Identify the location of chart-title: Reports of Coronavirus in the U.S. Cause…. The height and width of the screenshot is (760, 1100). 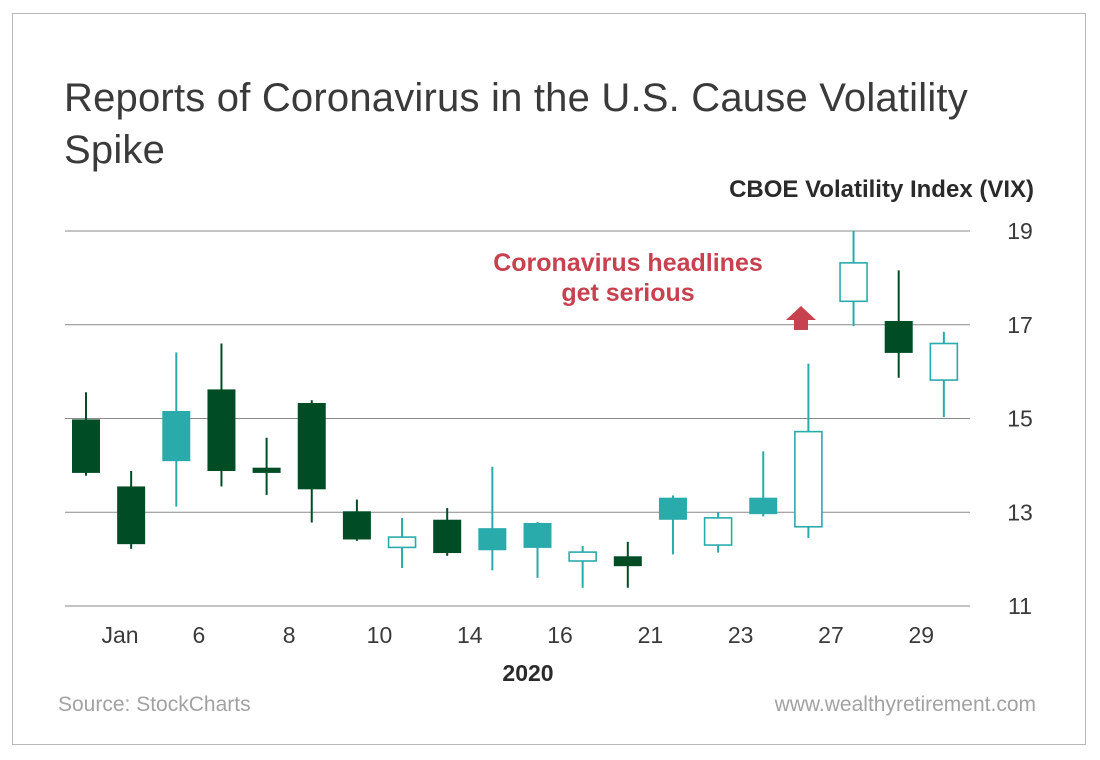
(516, 124).